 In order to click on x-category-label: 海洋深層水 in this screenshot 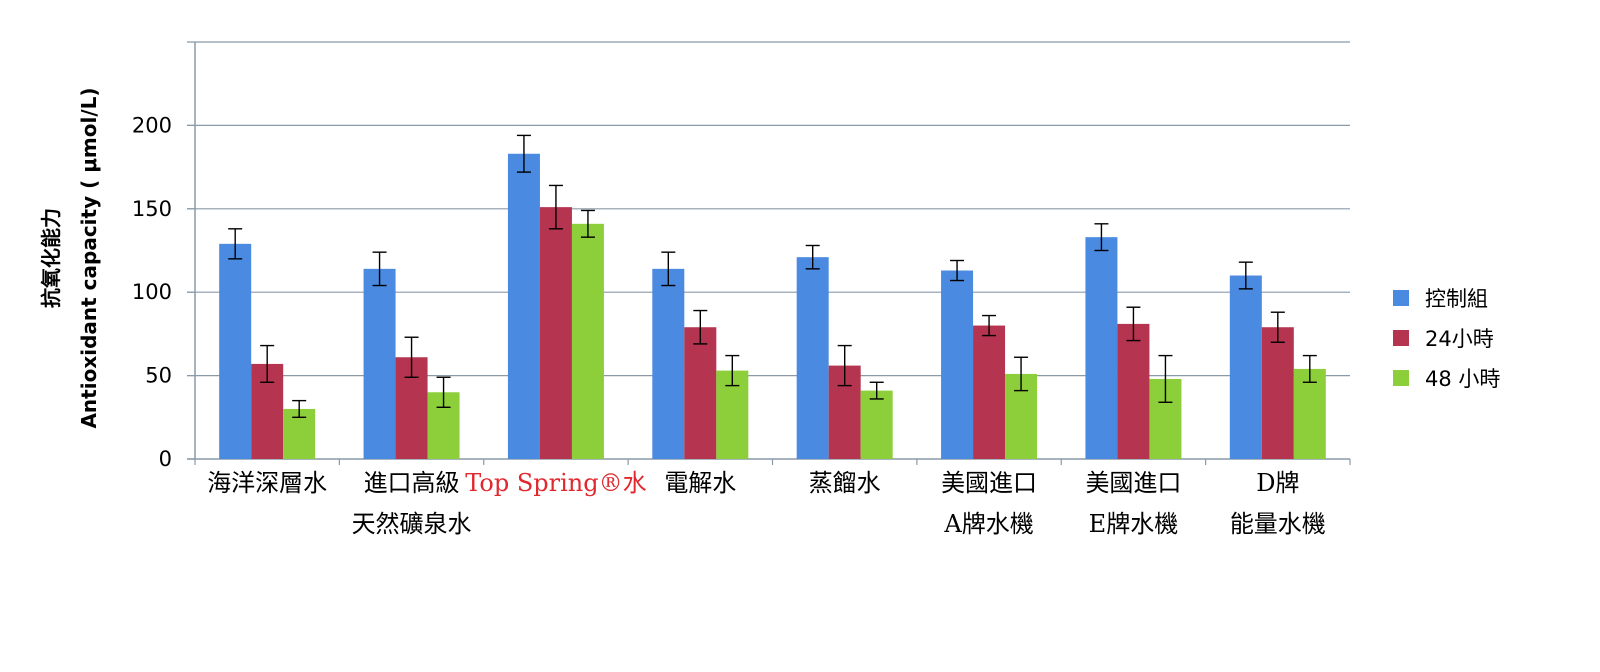, I will do `click(267, 483)`.